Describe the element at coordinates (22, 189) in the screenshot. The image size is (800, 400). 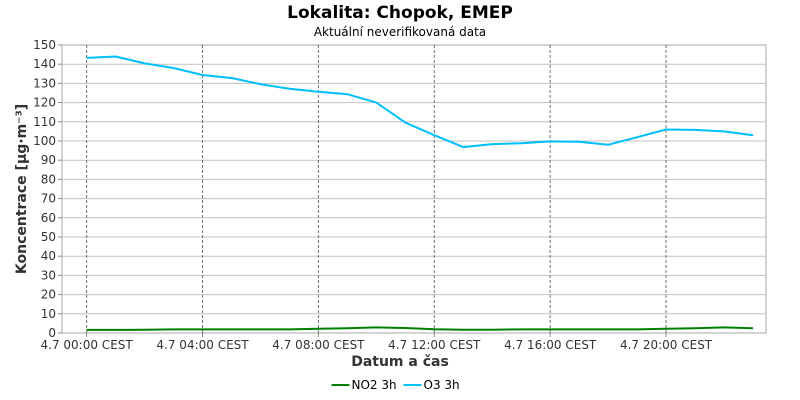
I see `y-axis-label: Koncentrace [µg·m⁻³]` at that location.